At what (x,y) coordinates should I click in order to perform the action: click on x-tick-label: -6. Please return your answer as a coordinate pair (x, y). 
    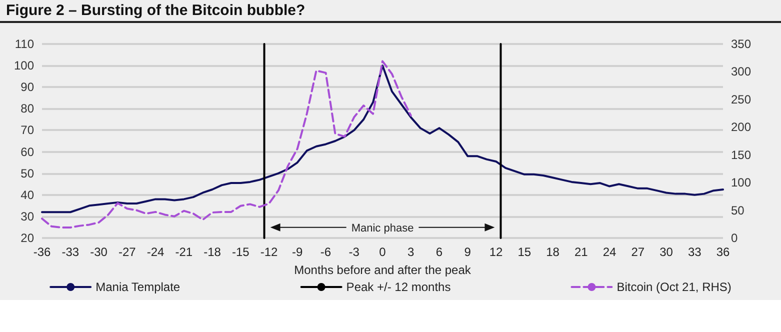
    Looking at the image, I should click on (326, 252).